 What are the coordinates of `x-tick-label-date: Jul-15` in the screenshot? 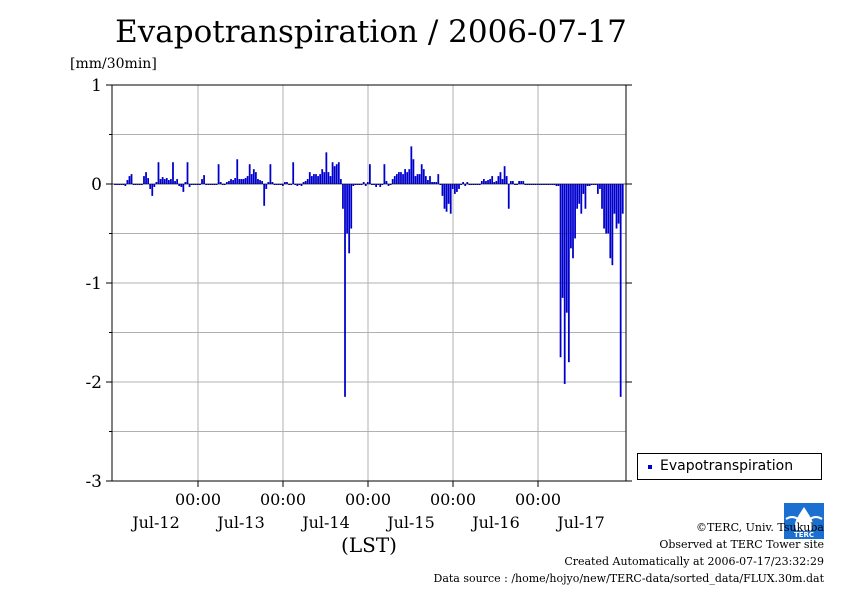 It's located at (410, 522).